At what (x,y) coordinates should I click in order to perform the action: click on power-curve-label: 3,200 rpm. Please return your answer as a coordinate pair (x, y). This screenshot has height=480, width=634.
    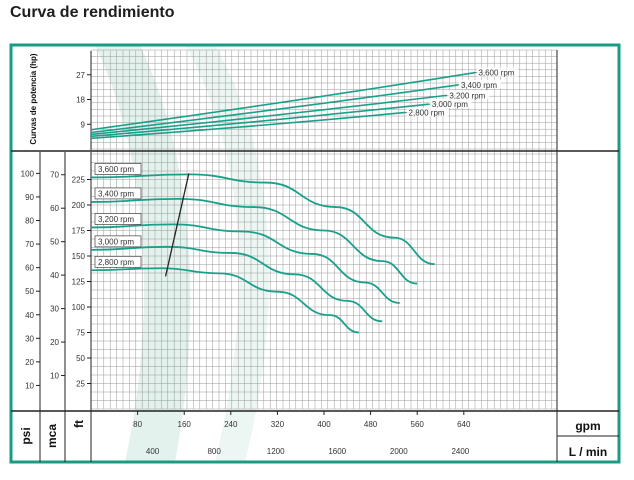
    Looking at the image, I should click on (467, 95).